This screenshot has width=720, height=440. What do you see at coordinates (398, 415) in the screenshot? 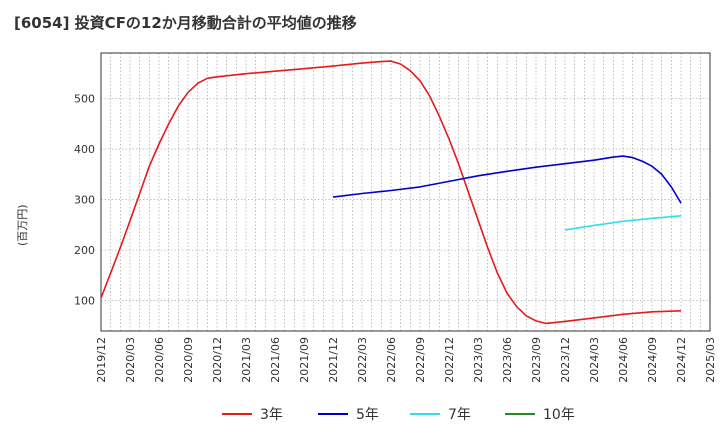
I see `legend: 3年 5年 7年 10年` at bounding box center [398, 415].